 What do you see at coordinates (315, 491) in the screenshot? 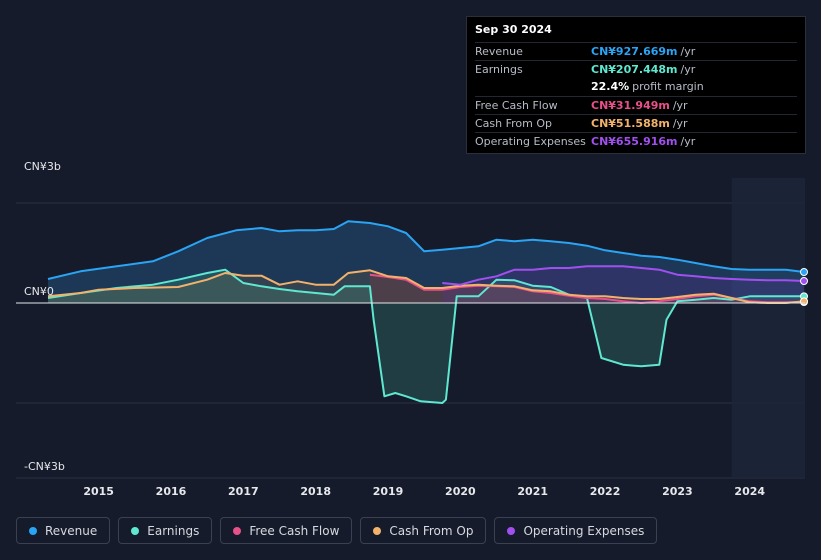
I see `x-tick-label: 2018` at bounding box center [315, 491].